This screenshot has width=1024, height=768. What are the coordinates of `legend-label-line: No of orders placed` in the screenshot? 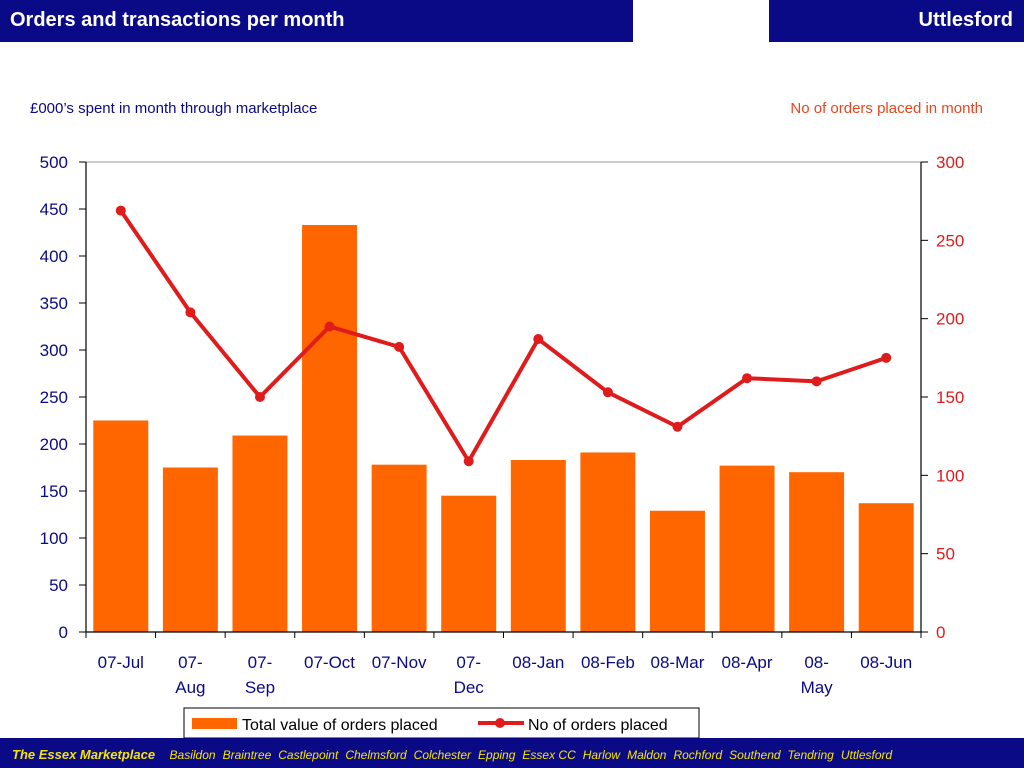 It's located at (598, 725).